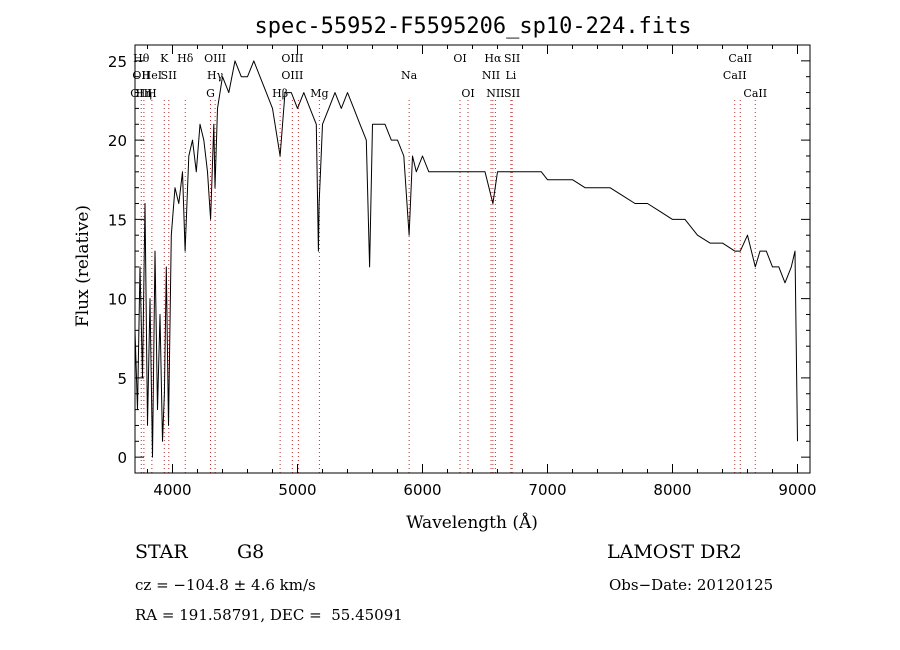  What do you see at coordinates (185, 58) in the screenshot?
I see `line-marker-label: Hδ` at bounding box center [185, 58].